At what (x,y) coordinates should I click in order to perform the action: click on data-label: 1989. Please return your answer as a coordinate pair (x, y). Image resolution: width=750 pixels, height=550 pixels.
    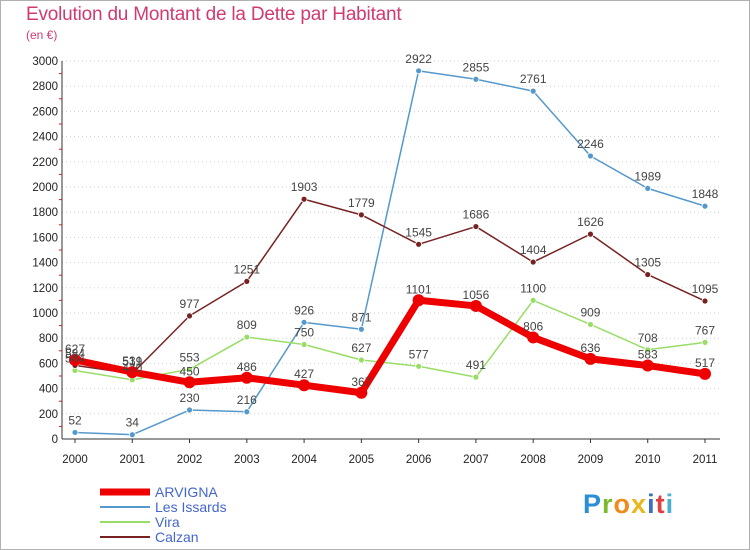
    Looking at the image, I should click on (647, 176).